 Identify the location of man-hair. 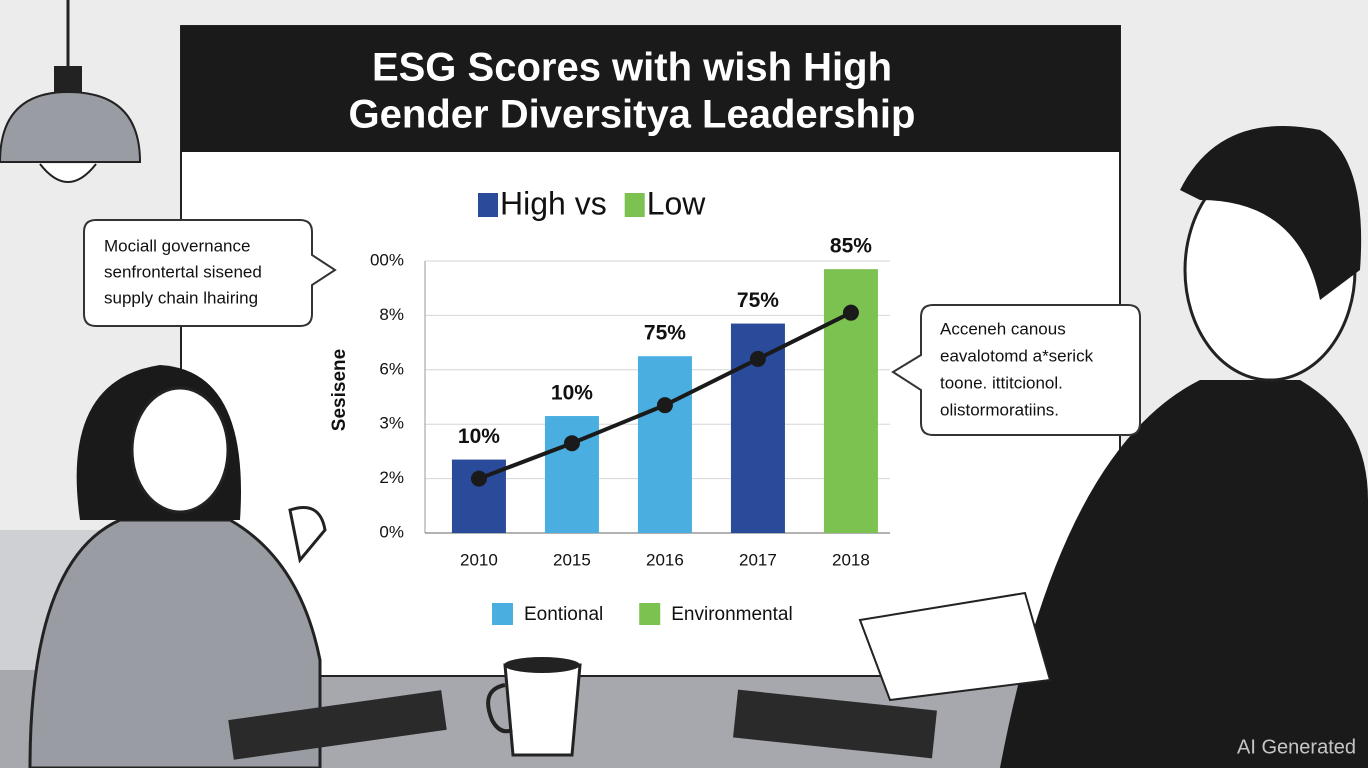
(1271, 213).